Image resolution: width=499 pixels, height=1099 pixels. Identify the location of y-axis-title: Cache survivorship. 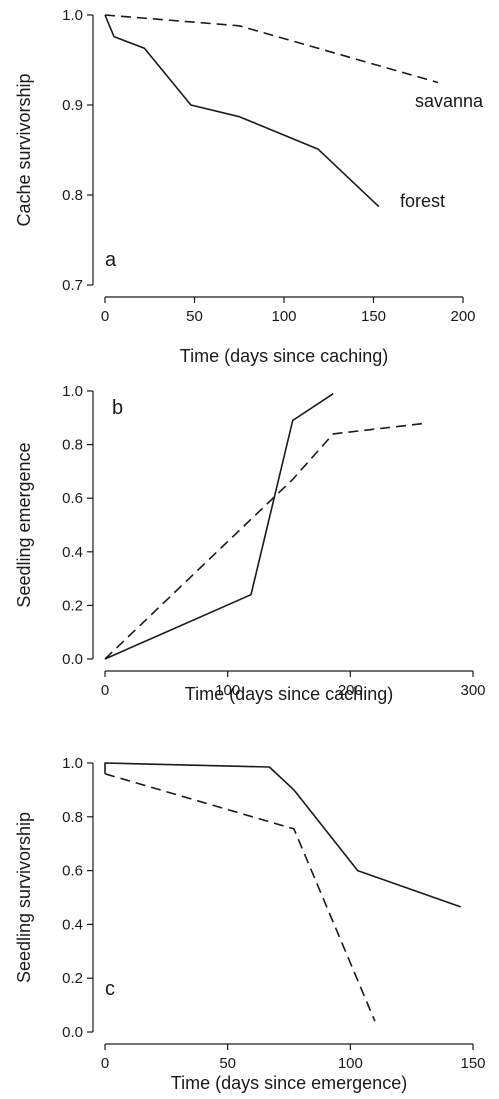
(24, 149).